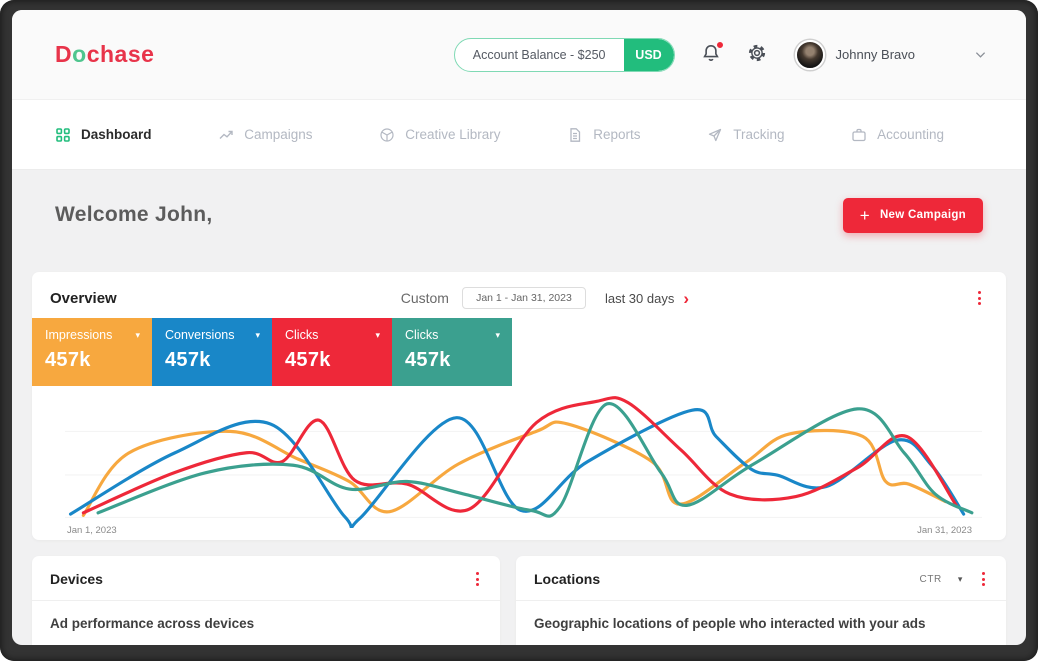 This screenshot has height=661, width=1038. I want to click on metric-tab-conversions-1: Conversions ▾ 457k, so click(212, 352).